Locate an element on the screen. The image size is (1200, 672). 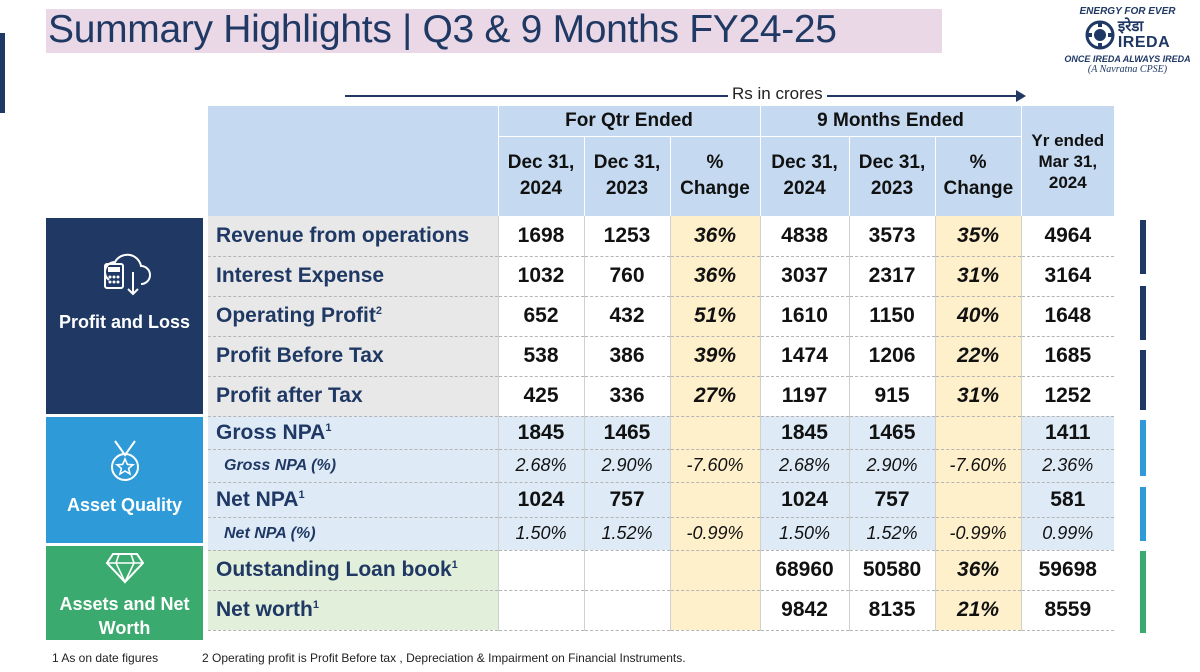
cell-year-ended: 3164 is located at coordinates (1067, 276).